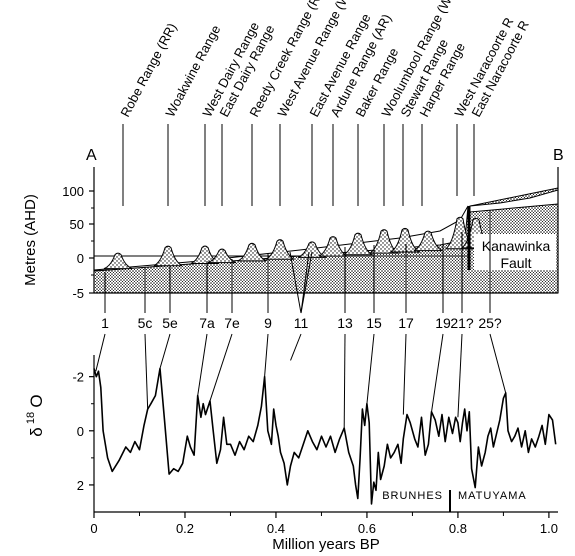 This screenshot has width=575, height=556. I want to click on bottom-y-axis-label: δ 18 O, so click(35, 415).